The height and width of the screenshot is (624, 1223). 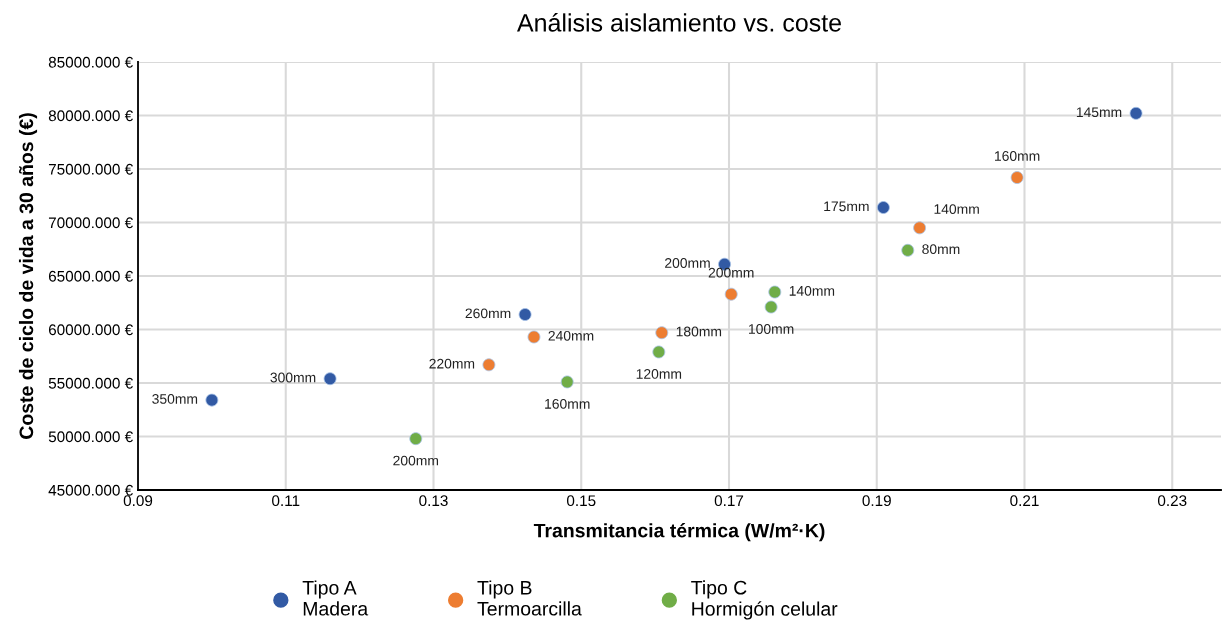 I want to click on annotation: 350mm, so click(x=175, y=399).